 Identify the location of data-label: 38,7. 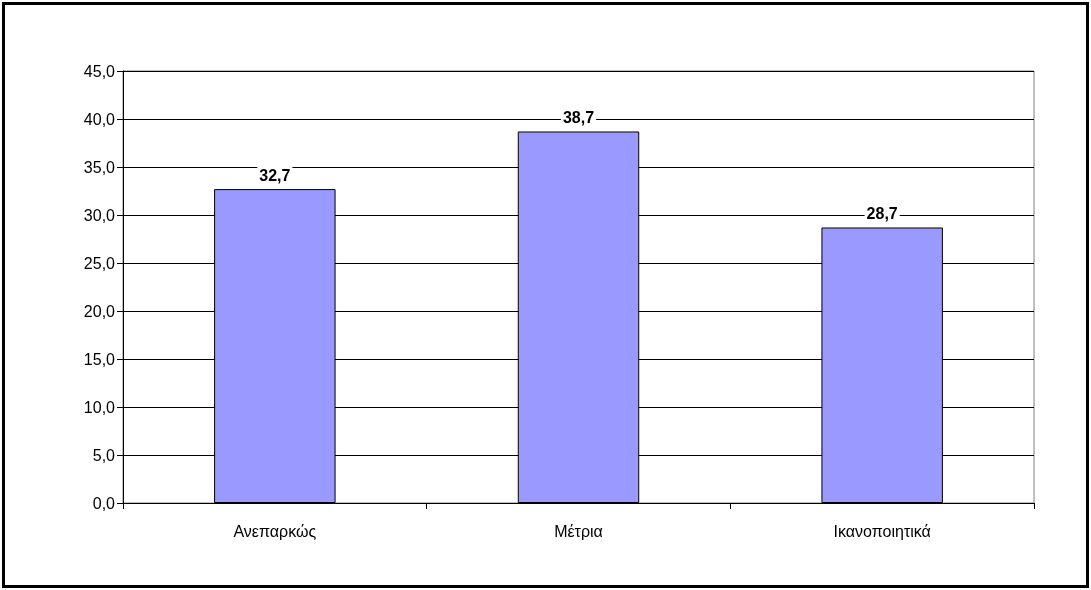
(578, 117).